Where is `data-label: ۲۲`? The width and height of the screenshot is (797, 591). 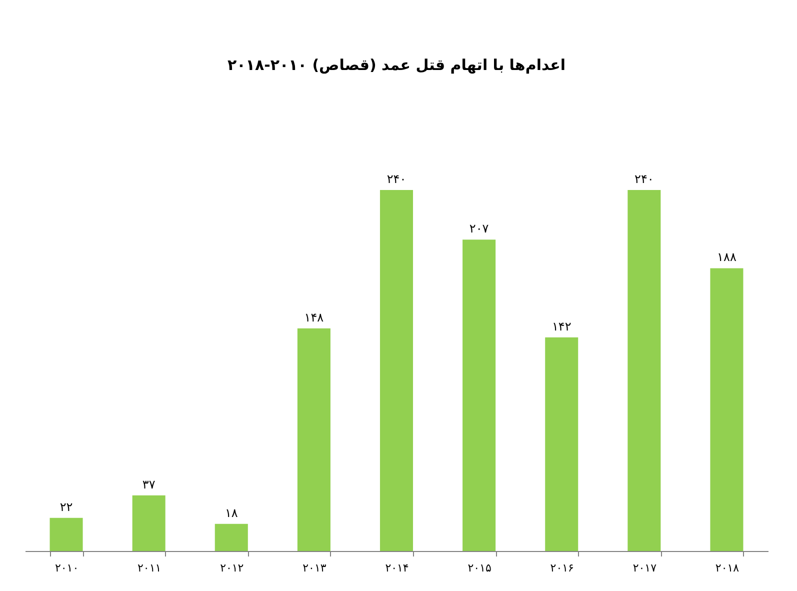 data-label: ۲۲ is located at coordinates (66, 507).